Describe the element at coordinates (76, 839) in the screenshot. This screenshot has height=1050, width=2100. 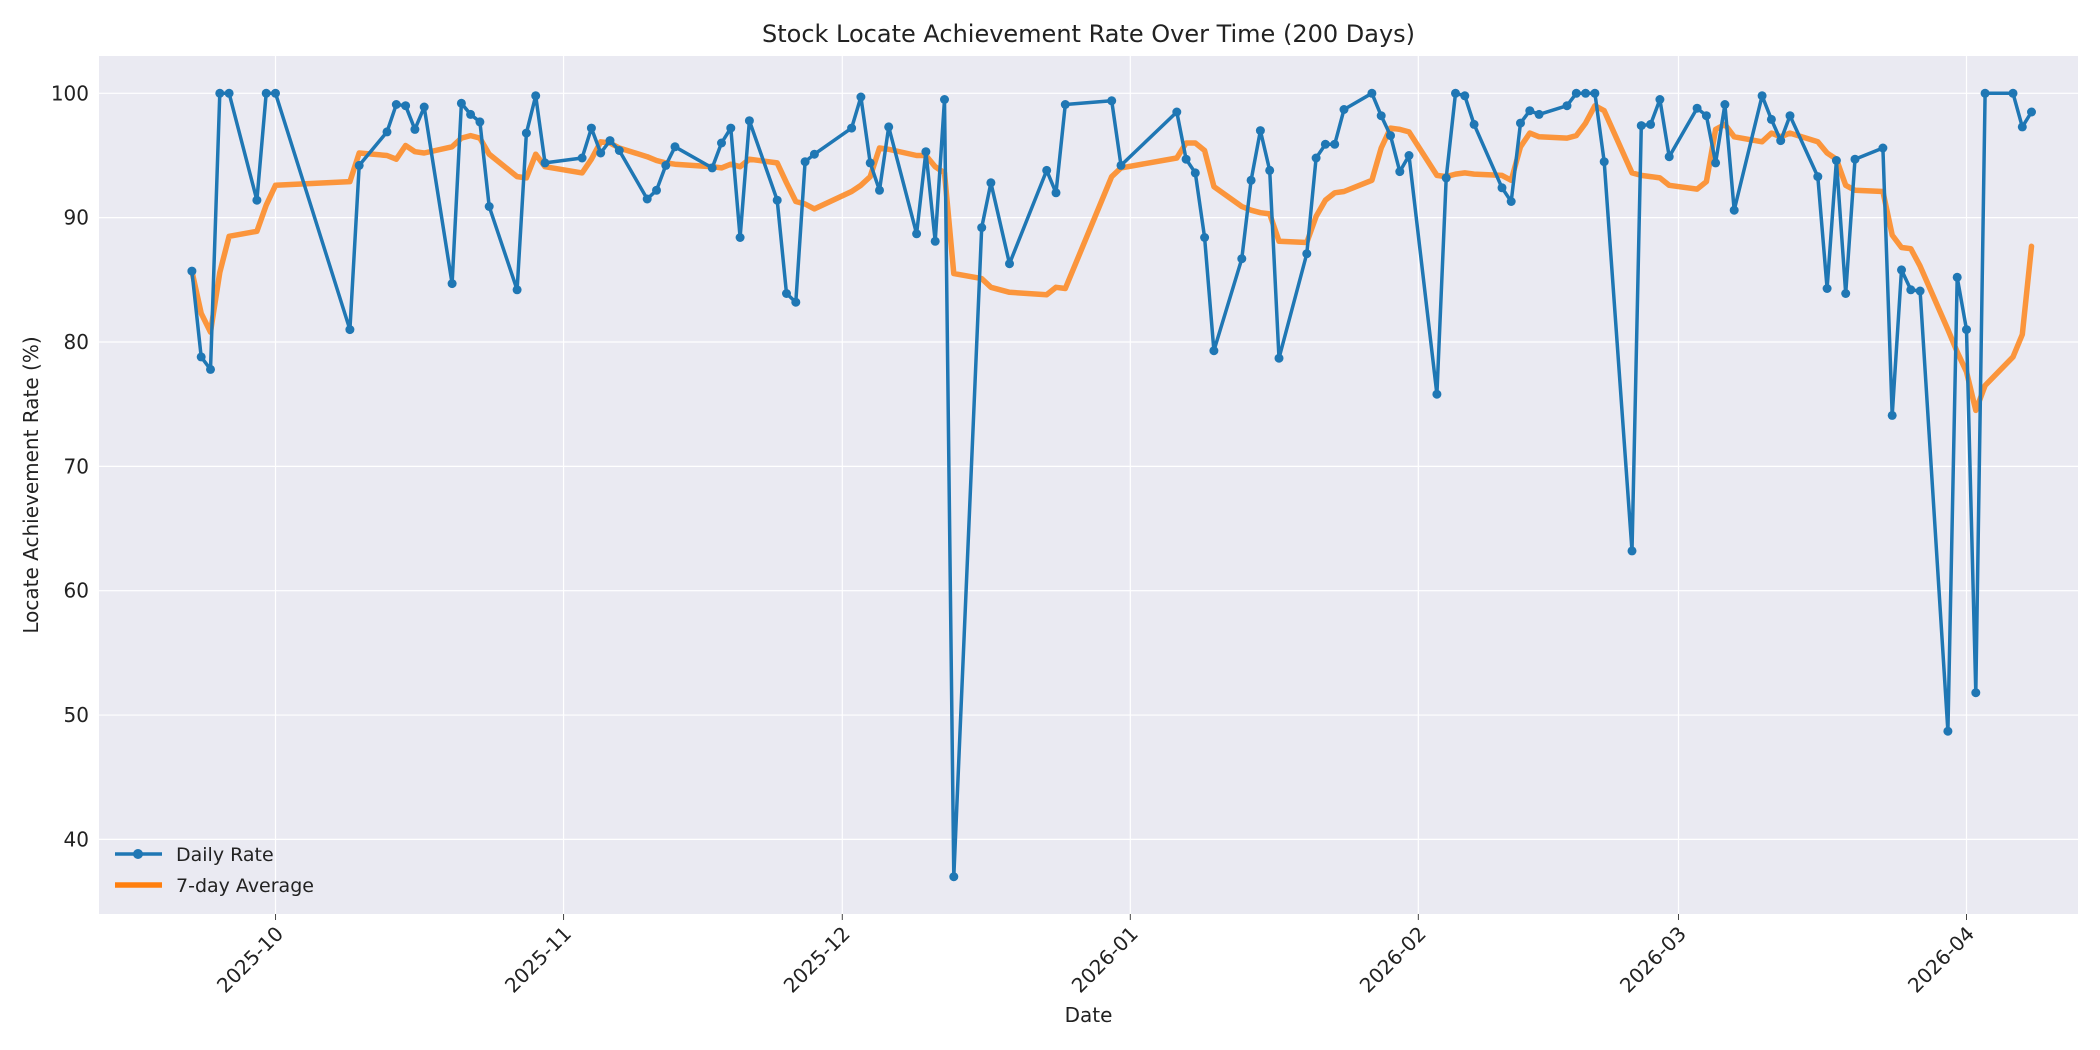
I see `y-tick-label: 40` at that location.